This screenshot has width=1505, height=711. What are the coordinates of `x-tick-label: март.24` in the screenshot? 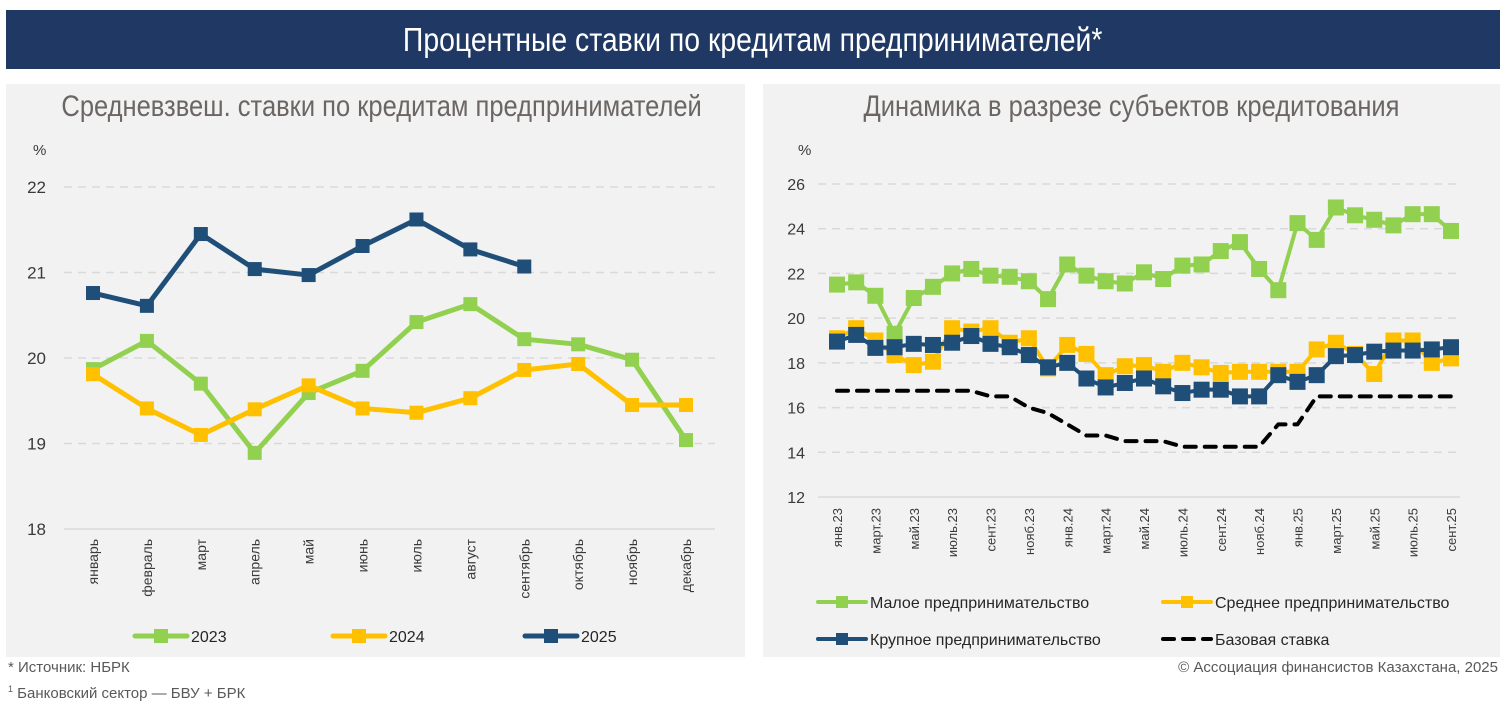 It's located at (1106, 531).